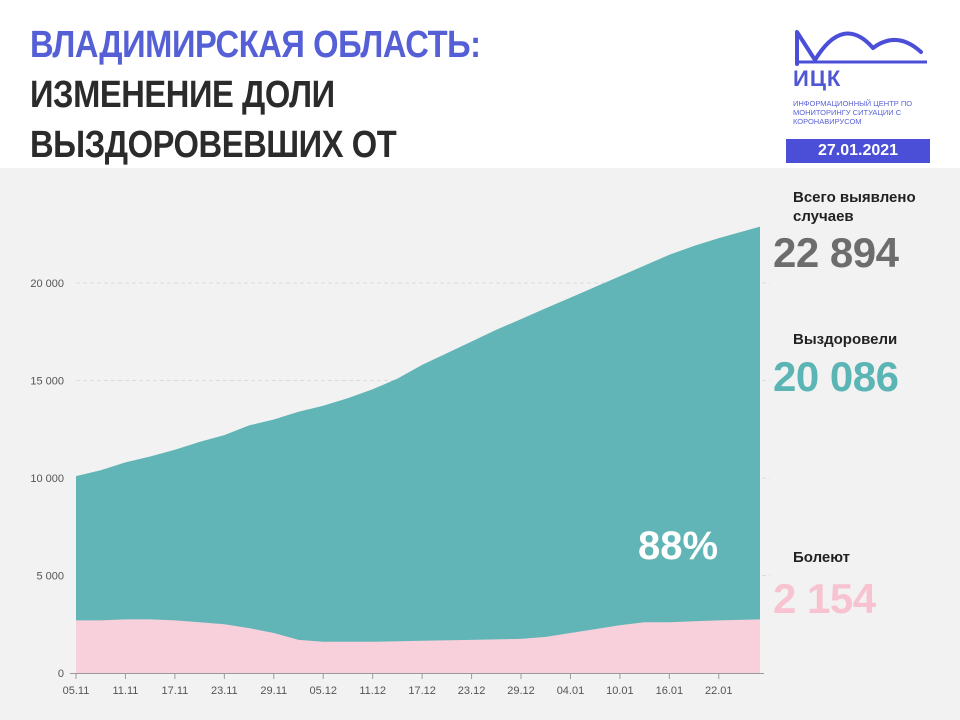 This screenshot has height=720, width=960. I want to click on x-tick-label: 10.01, so click(620, 691).